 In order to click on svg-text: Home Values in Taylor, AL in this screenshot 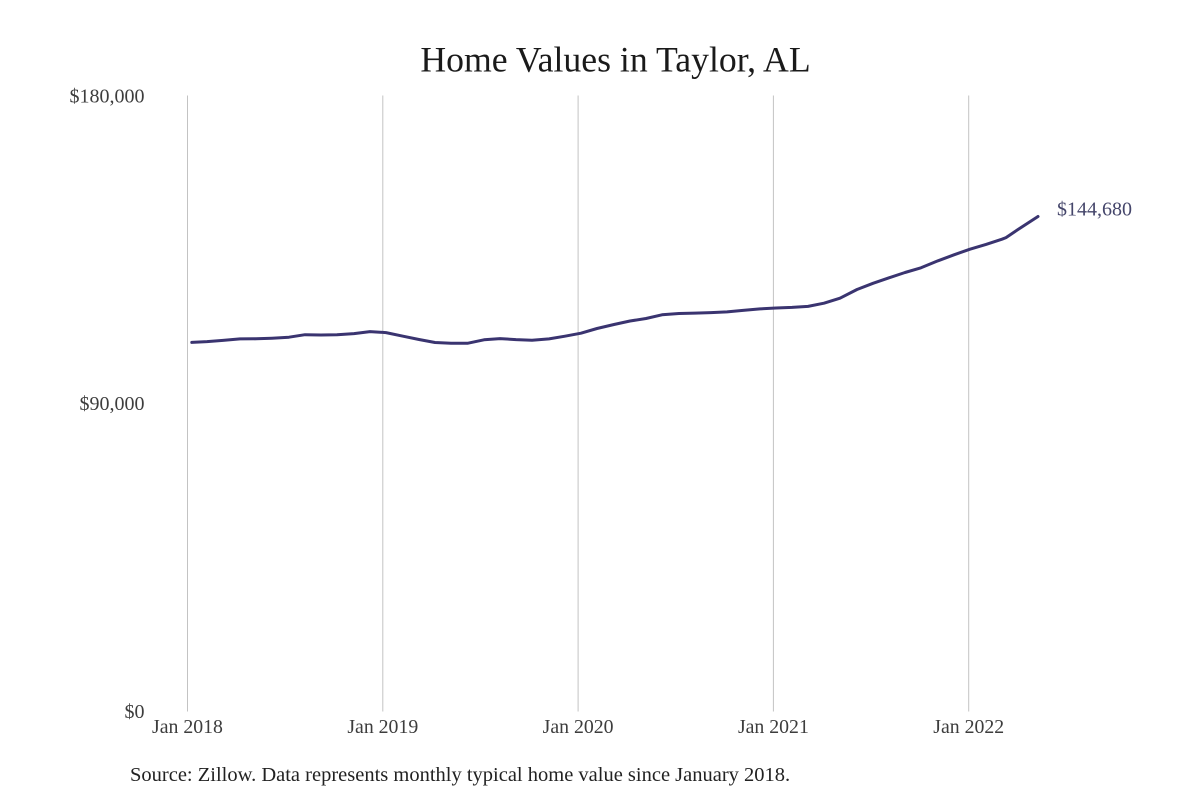, I will do `click(615, 60)`.